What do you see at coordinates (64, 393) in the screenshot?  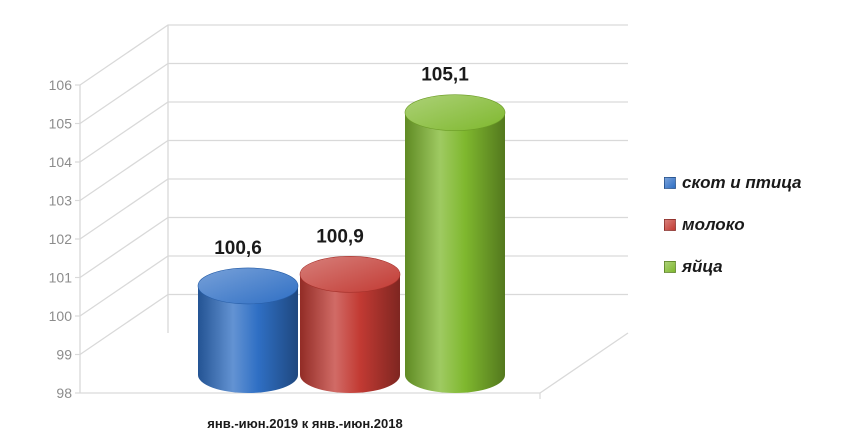 I see `y-tick-label: 98` at bounding box center [64, 393].